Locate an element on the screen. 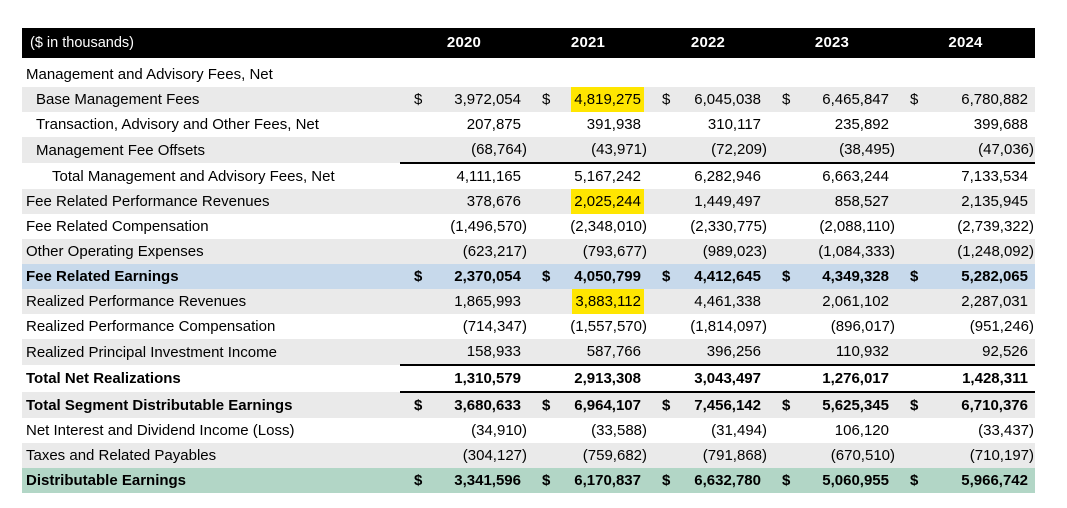  value-text: 6,663,244 is located at coordinates (855, 176).